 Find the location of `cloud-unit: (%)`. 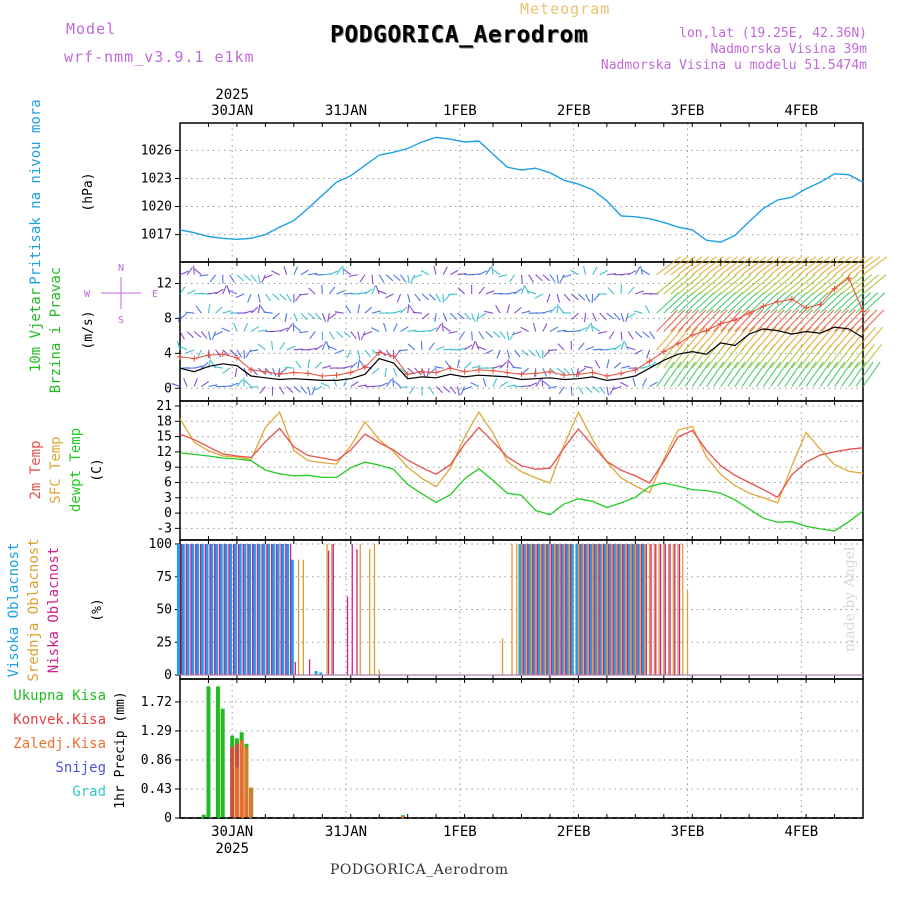

cloud-unit: (%) is located at coordinates (97, 609).